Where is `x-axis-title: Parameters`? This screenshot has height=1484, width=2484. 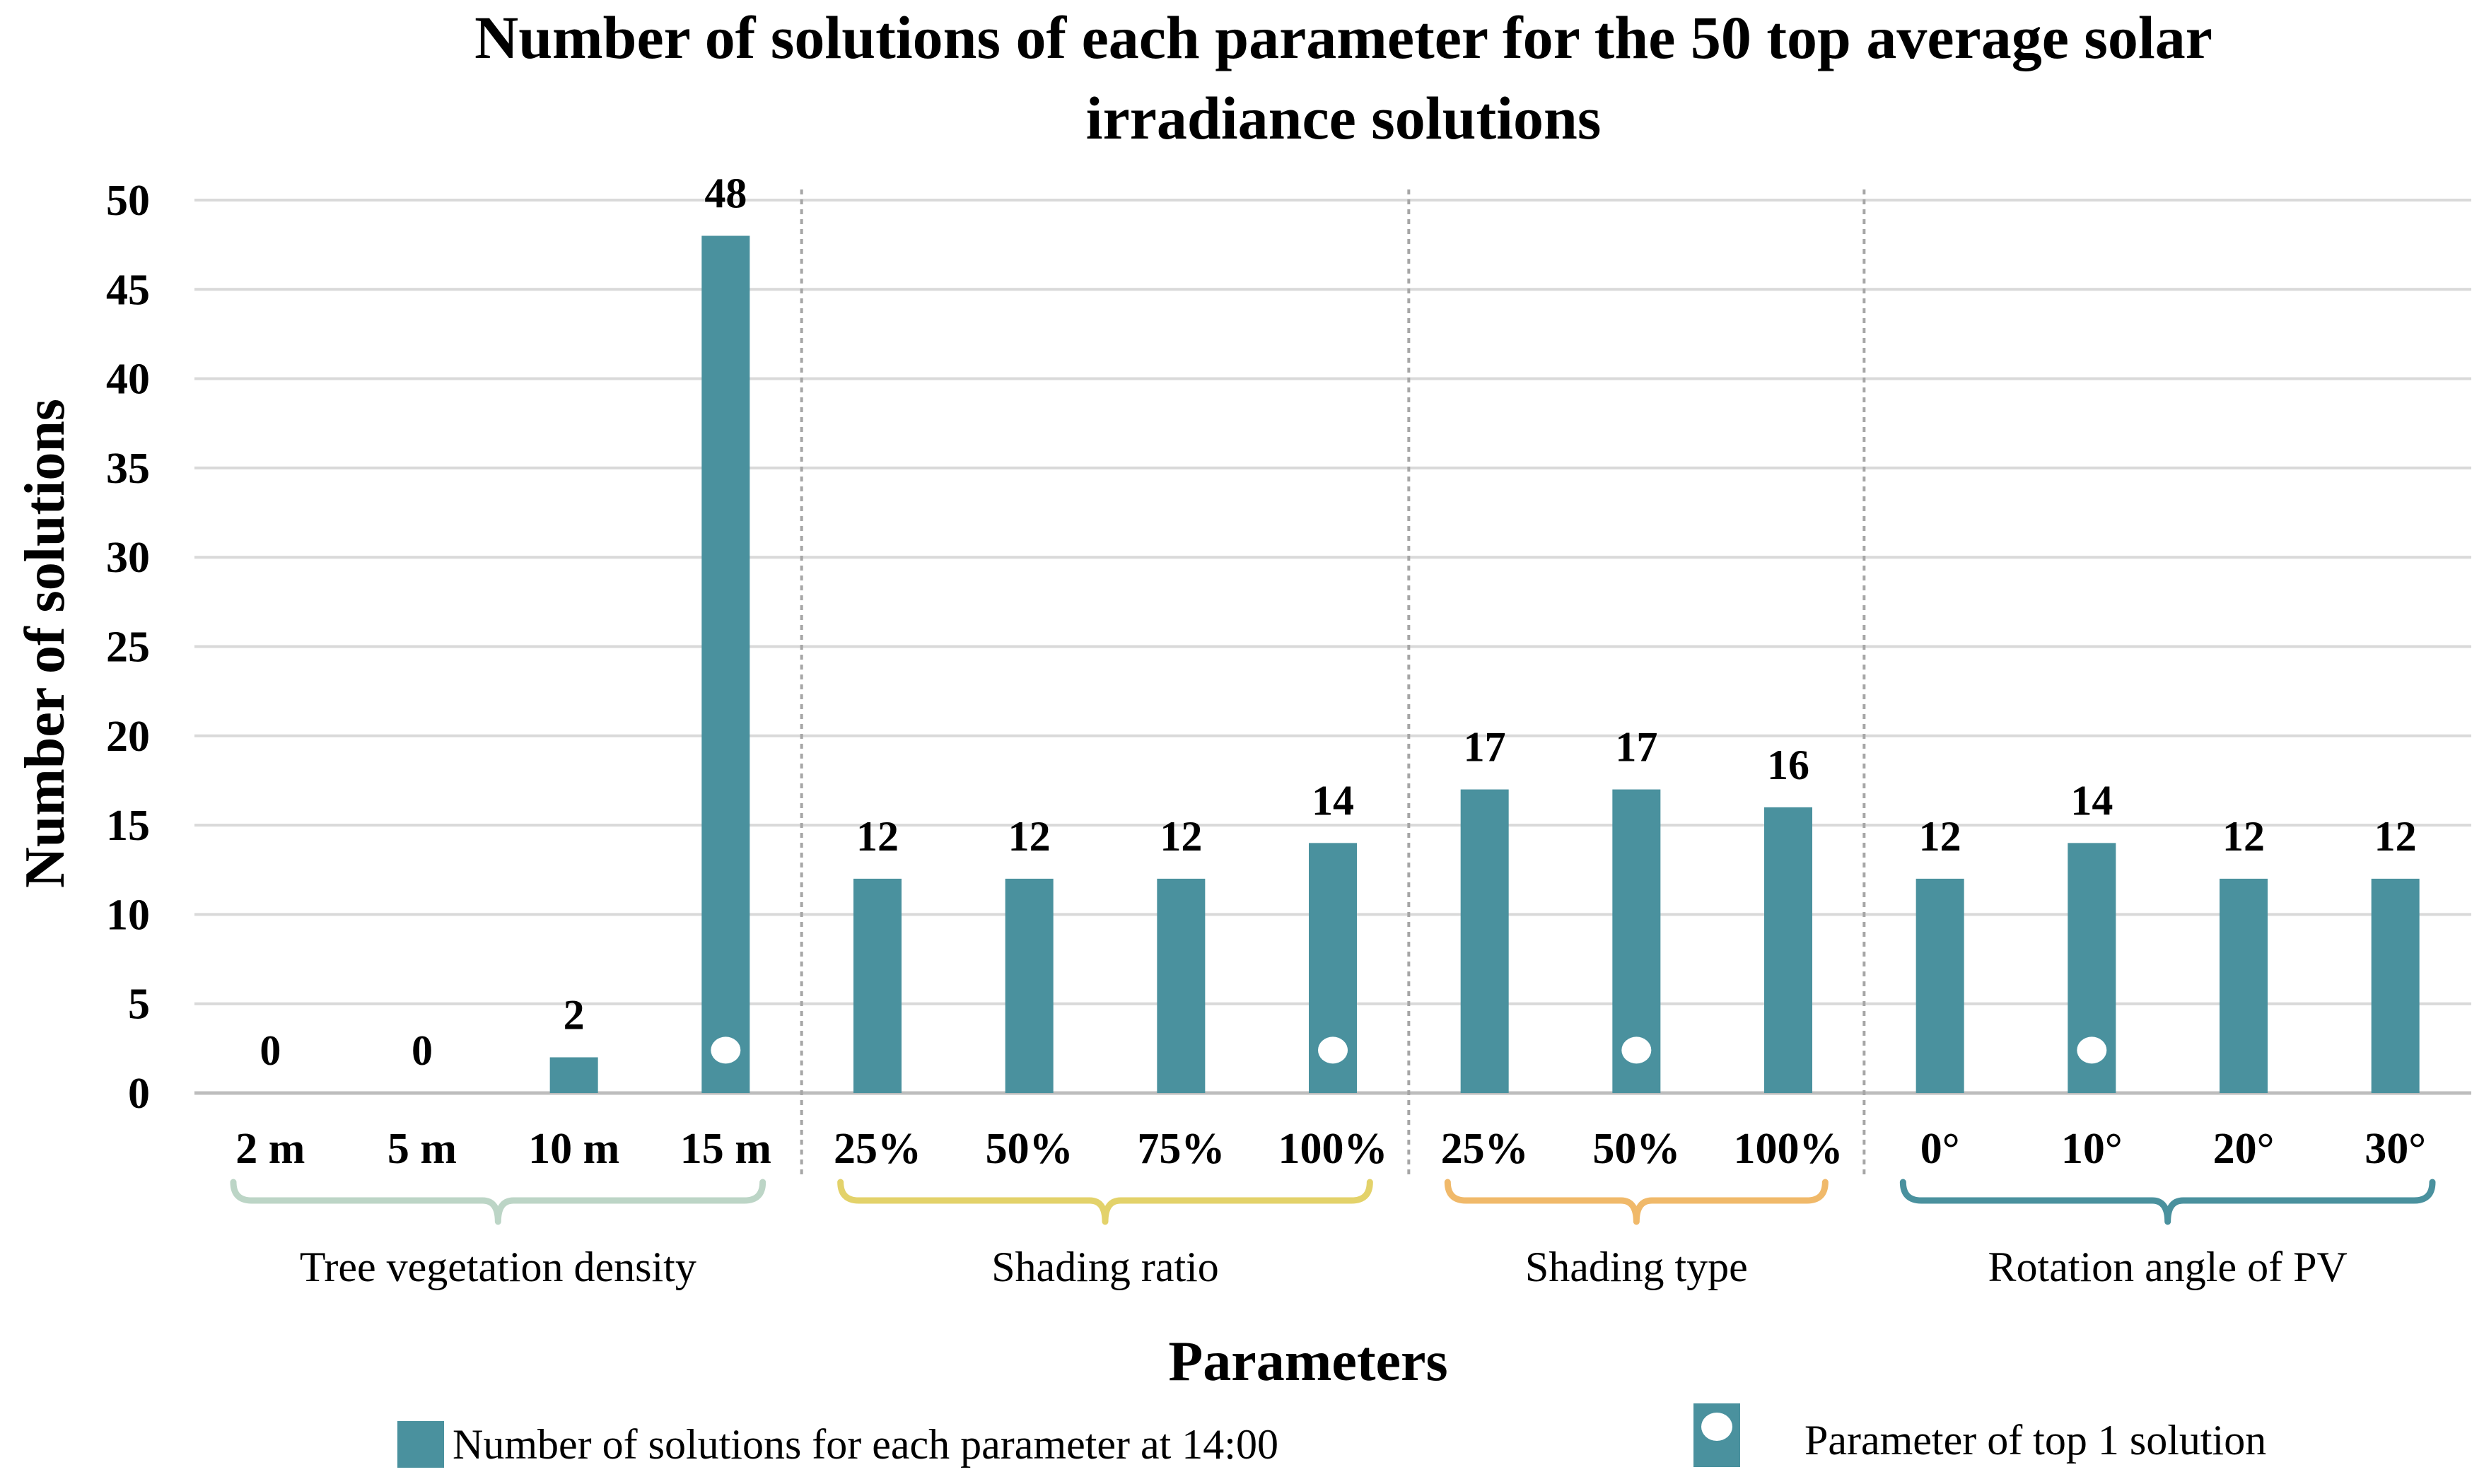
x-axis-title: Parameters is located at coordinates (1307, 1362).